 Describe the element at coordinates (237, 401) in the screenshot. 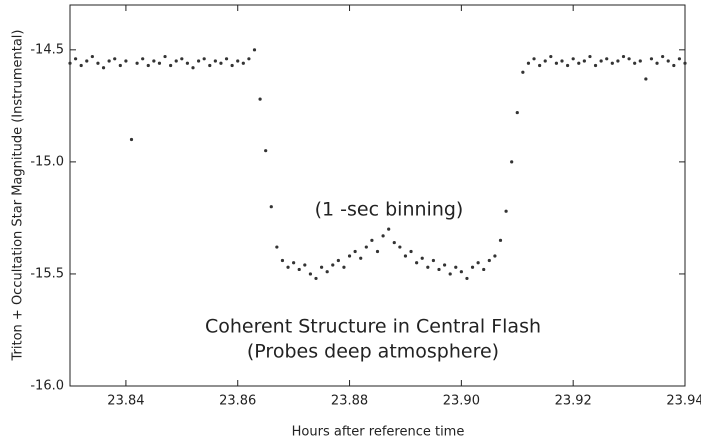

I see `x-tick-label: 23.86` at that location.